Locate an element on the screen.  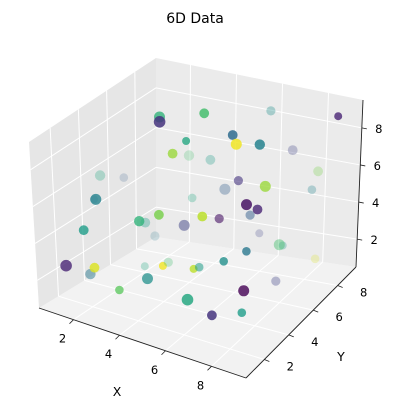
x-axis-label: X is located at coordinates (117, 391).